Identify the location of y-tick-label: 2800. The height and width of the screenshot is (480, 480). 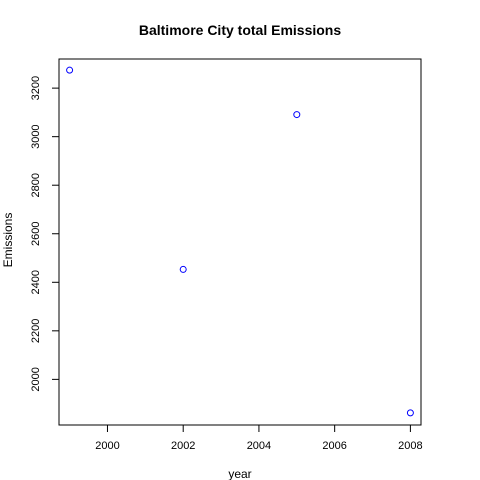
(36, 185).